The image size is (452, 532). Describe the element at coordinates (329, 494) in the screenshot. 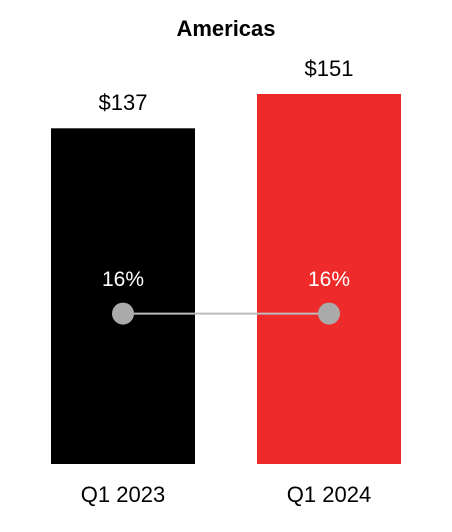

I see `x-tick-label: Q1 2024` at that location.